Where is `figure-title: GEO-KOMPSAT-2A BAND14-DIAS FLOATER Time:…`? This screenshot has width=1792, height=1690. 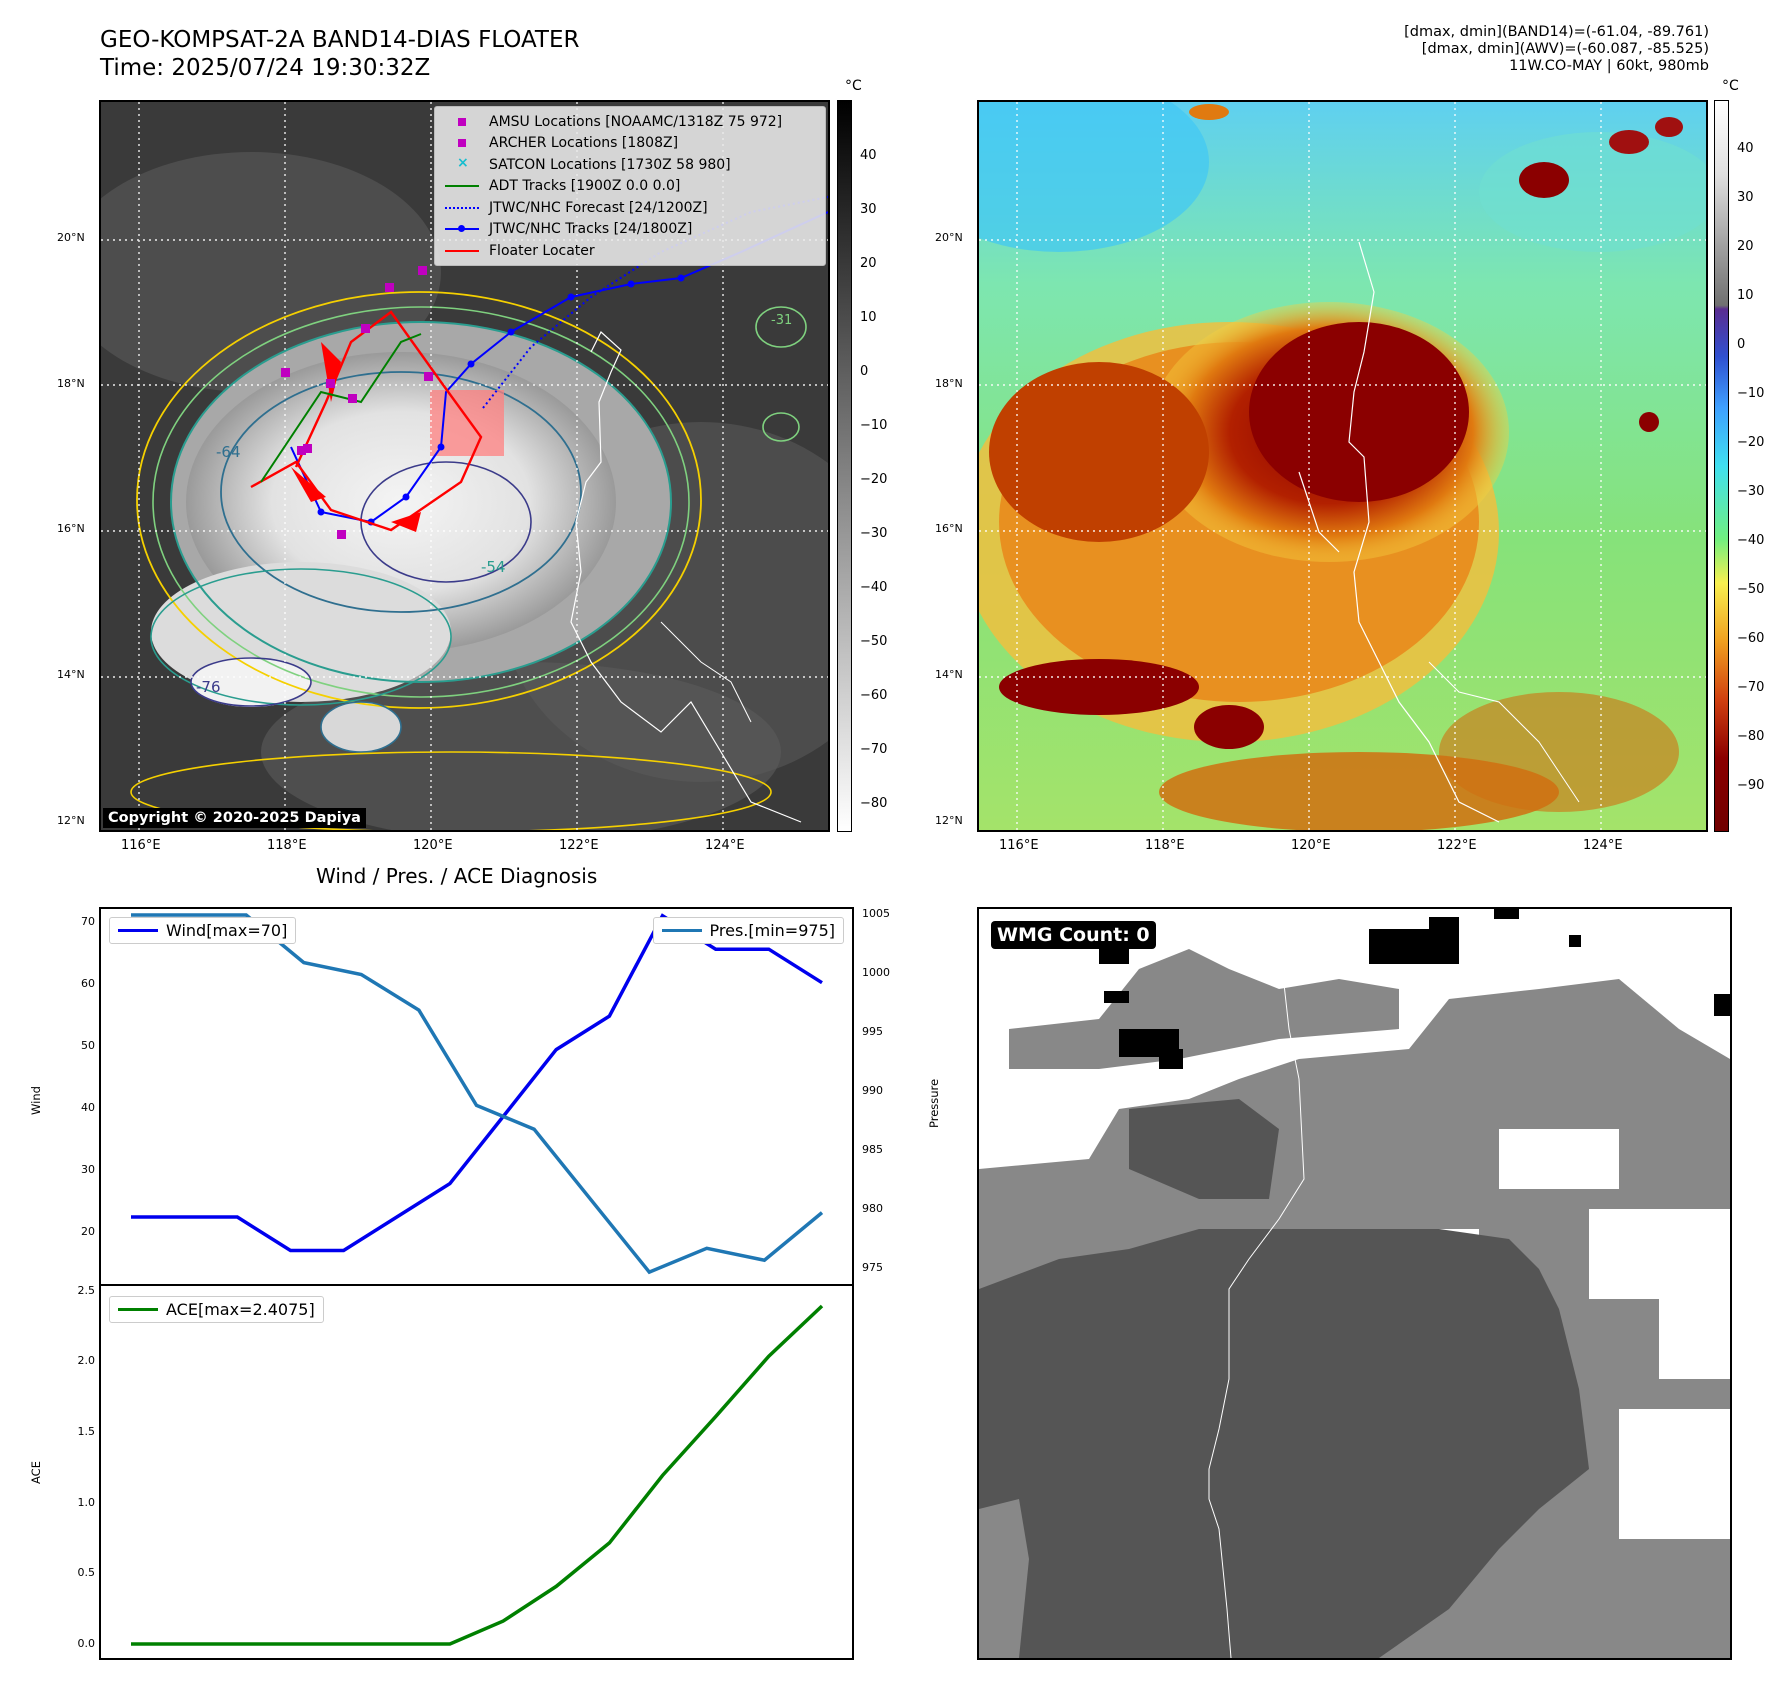 figure-title: GEO-KOMPSAT-2A BAND14-DIAS FLOATER Time:… is located at coordinates (340, 54).